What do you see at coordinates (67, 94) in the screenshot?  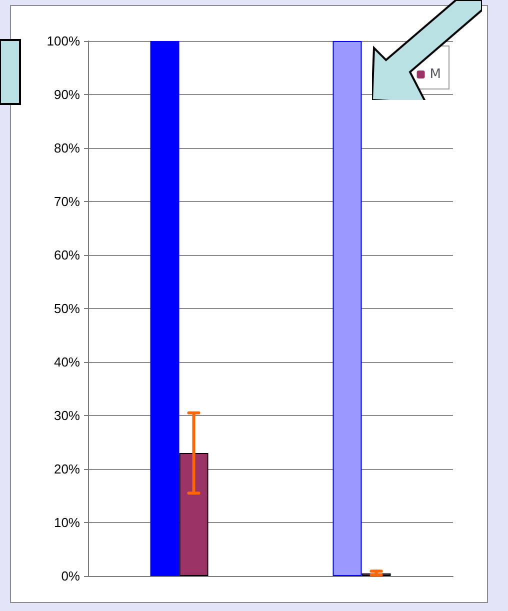 I see `y-tick-label: 90%` at bounding box center [67, 94].